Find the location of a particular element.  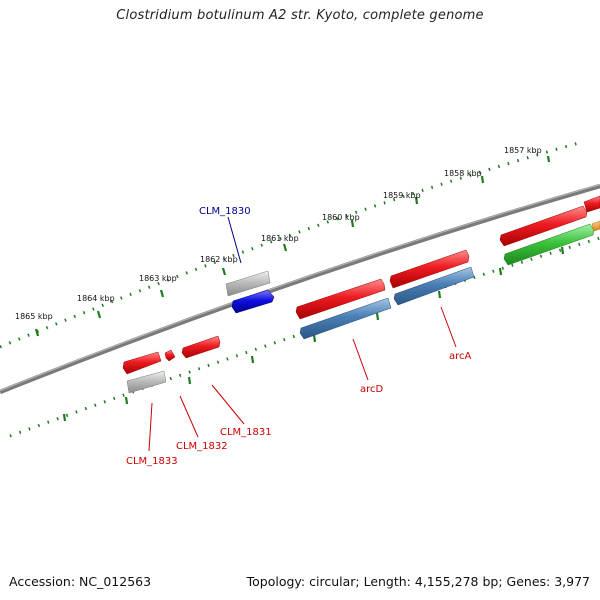

scale-label-1860: 1860 kbp is located at coordinates (341, 217).